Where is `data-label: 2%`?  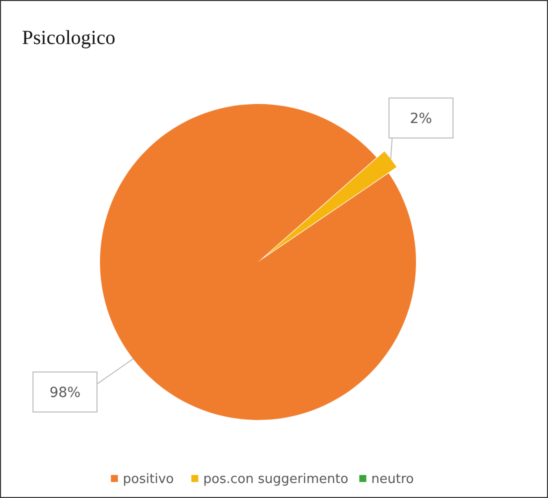
data-label: 2% is located at coordinates (421, 119).